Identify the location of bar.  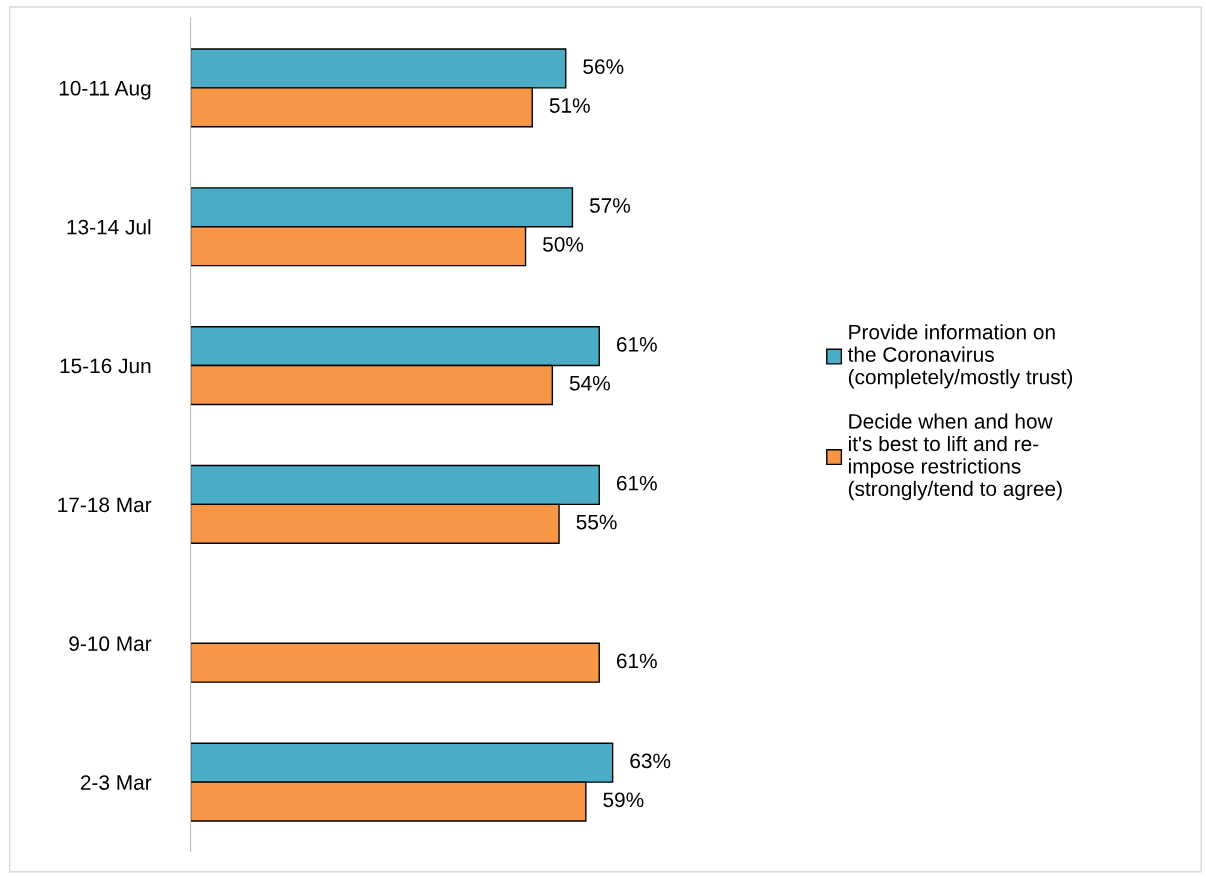
(395, 662).